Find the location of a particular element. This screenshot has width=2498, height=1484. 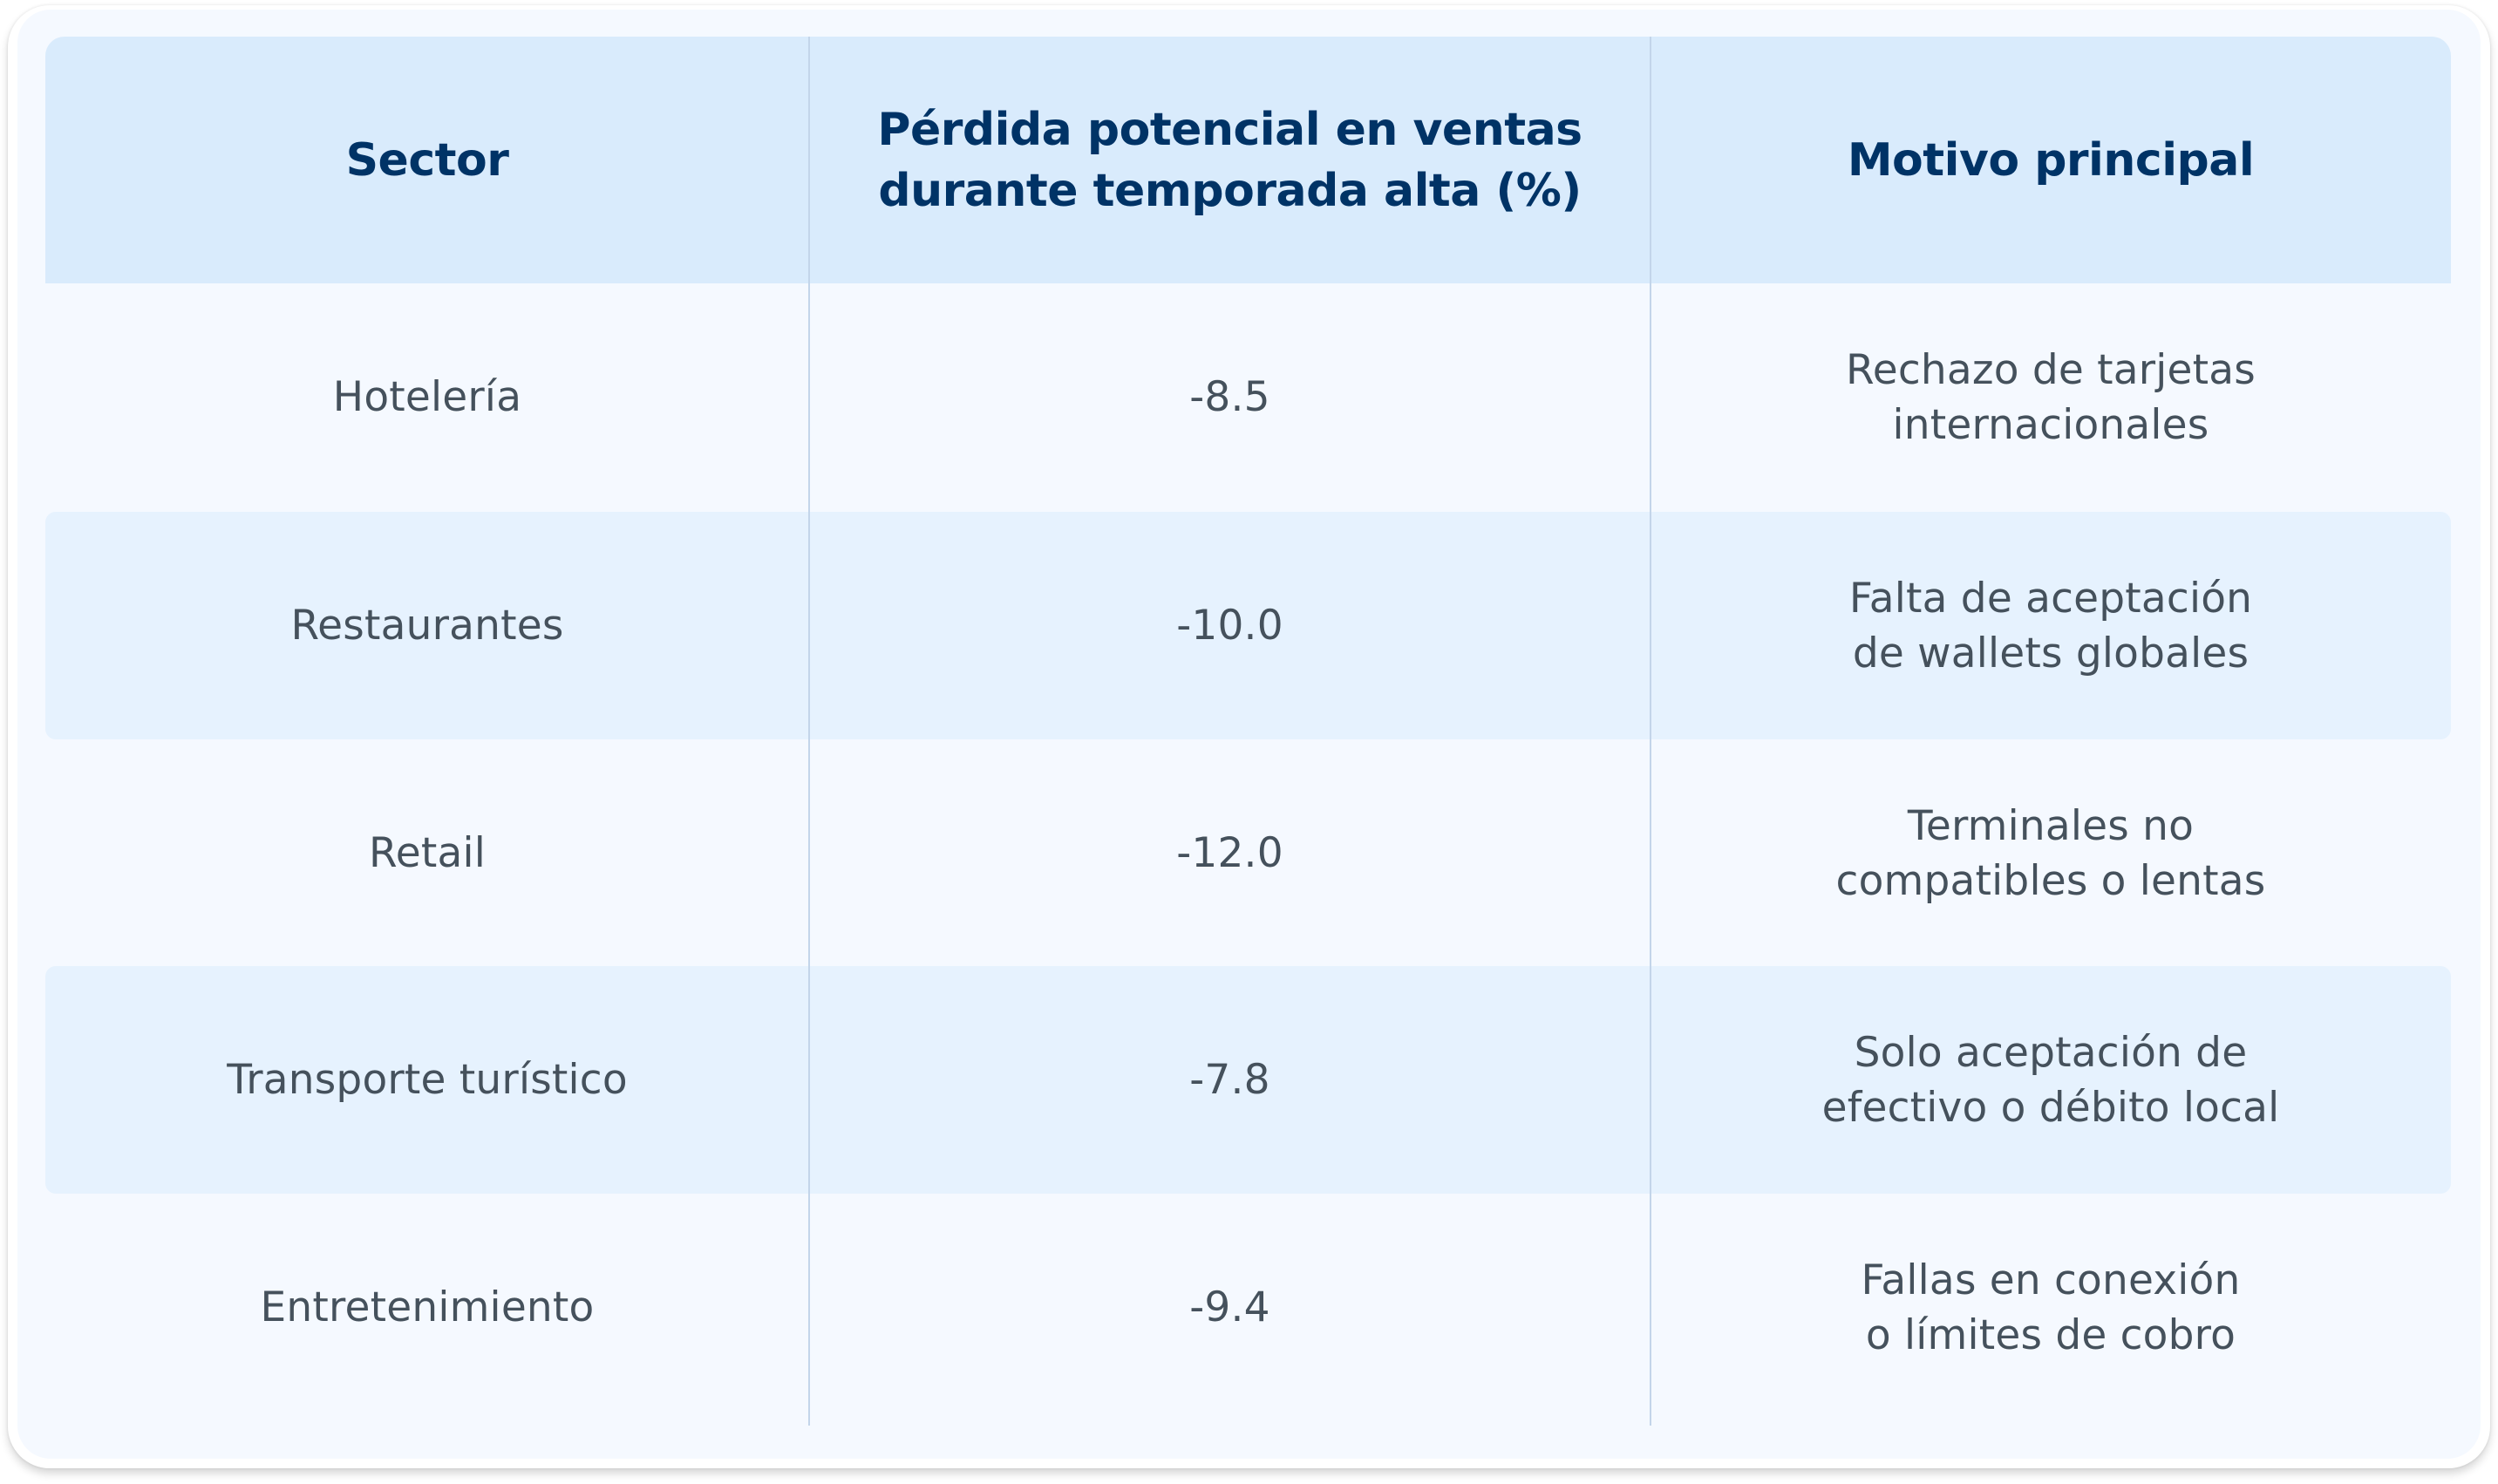

reason-value: Rechazo de tarjetas internacionales is located at coordinates (2051, 397).